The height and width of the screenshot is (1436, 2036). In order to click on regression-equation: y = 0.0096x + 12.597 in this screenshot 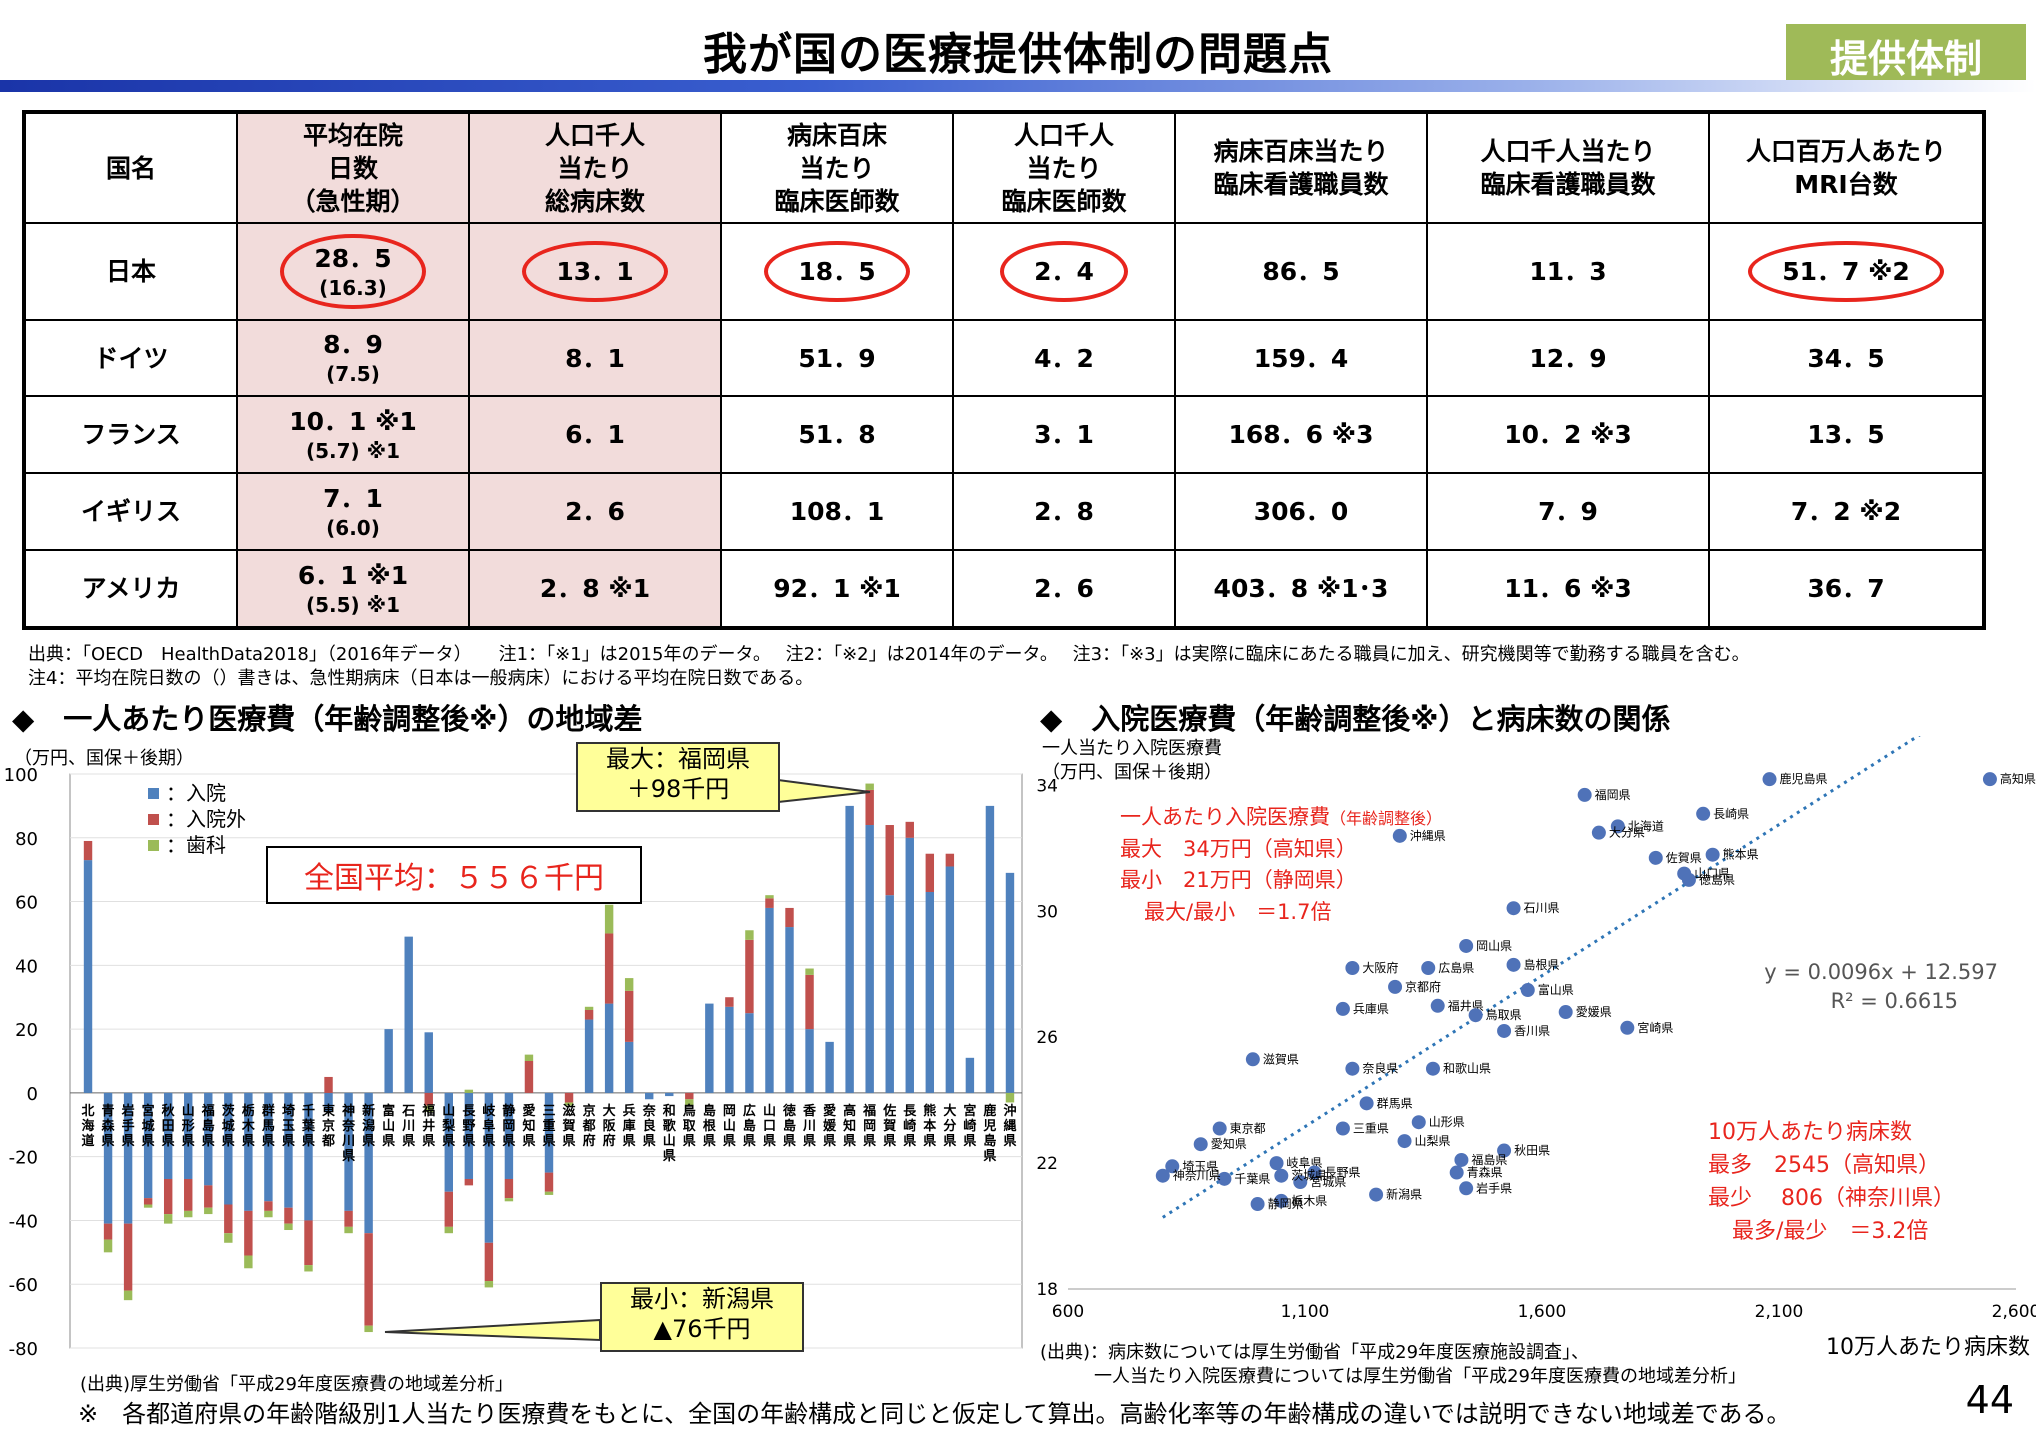, I will do `click(1881, 972)`.